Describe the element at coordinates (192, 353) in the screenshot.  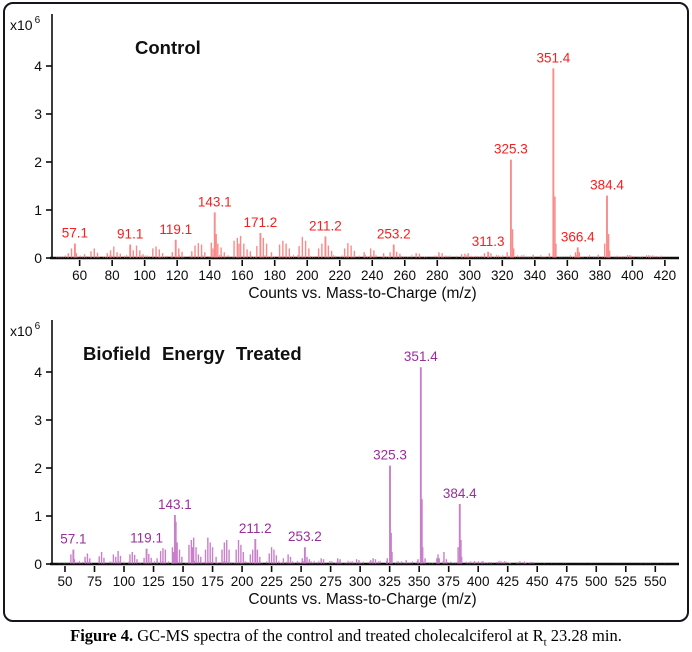
I see `panel-title: Biofield Energy Treated` at that location.